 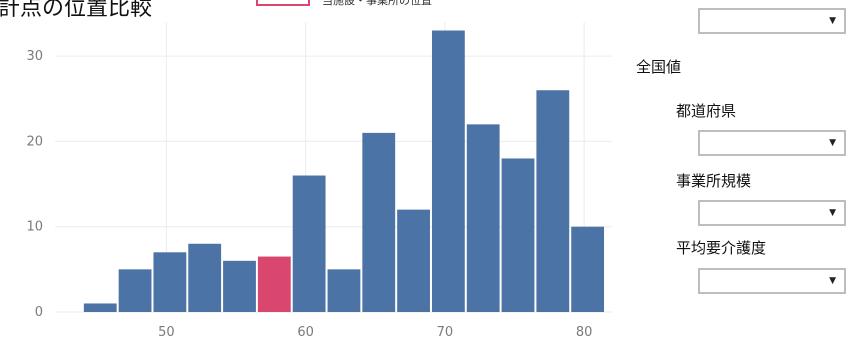 I want to click on facility-size-select: ▼, so click(x=772, y=213).